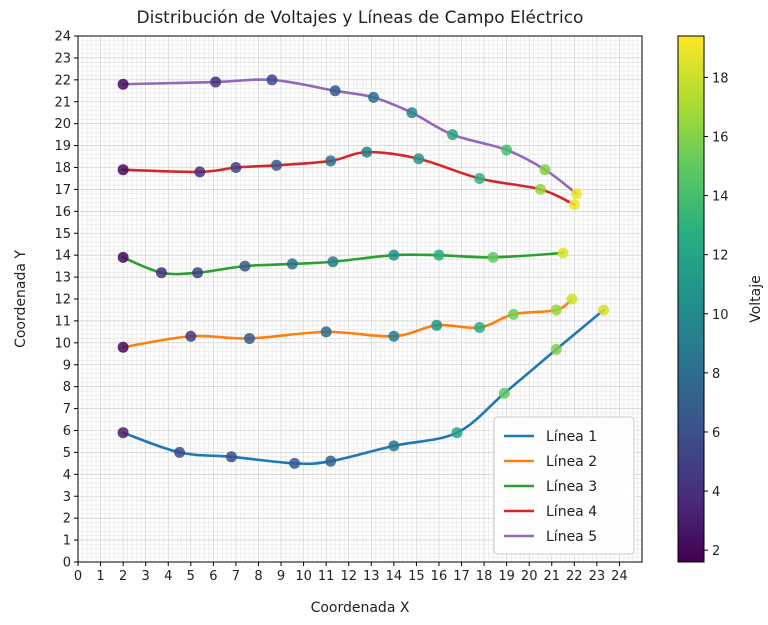 The width and height of the screenshot is (768, 625). Describe the element at coordinates (62, 146) in the screenshot. I see `y-tick-label: 19` at that location.